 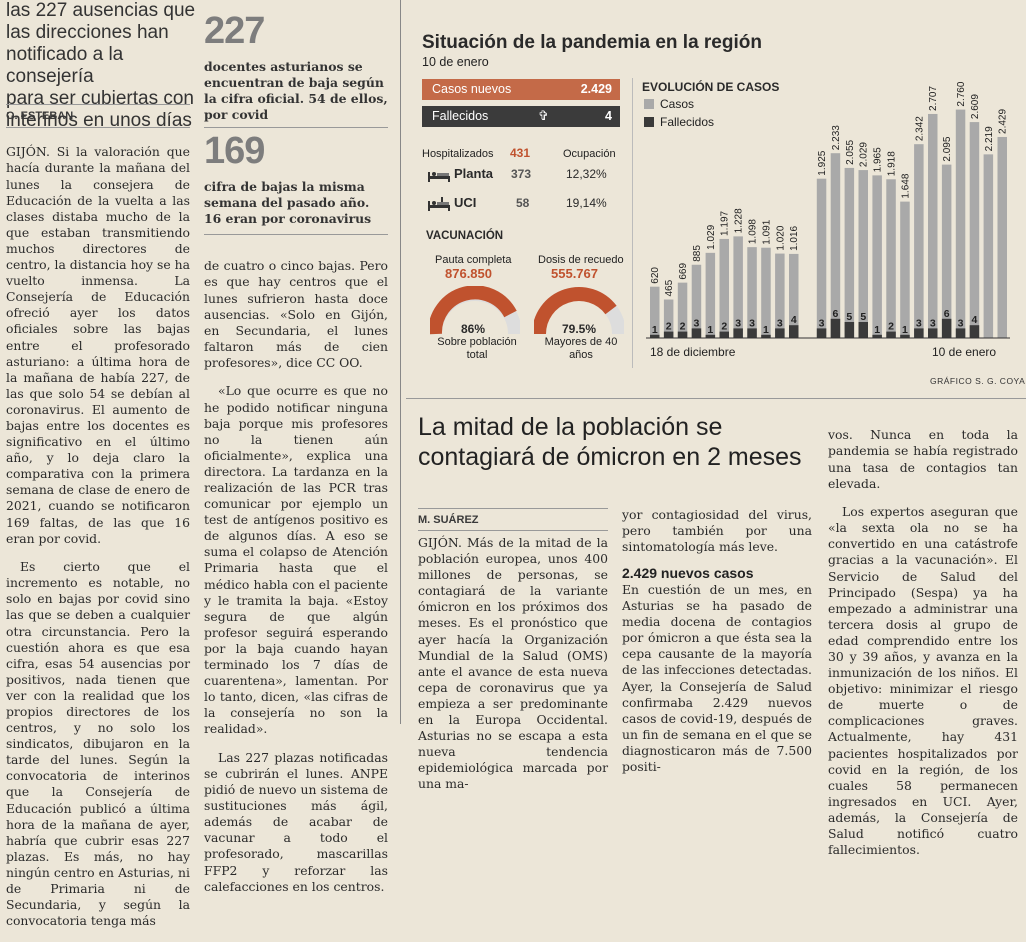 I want to click on recuerdo-label: Dosis de recuedo, so click(x=581, y=260).